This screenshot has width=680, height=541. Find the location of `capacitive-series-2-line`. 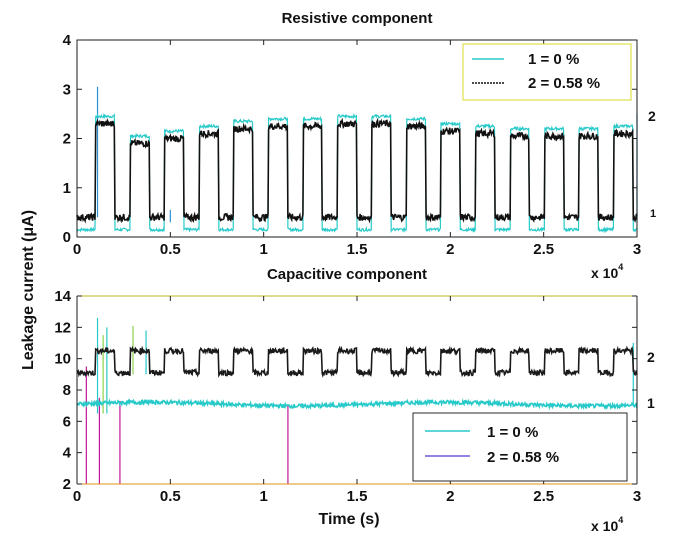

capacitive-series-2-line is located at coordinates (357, 361).